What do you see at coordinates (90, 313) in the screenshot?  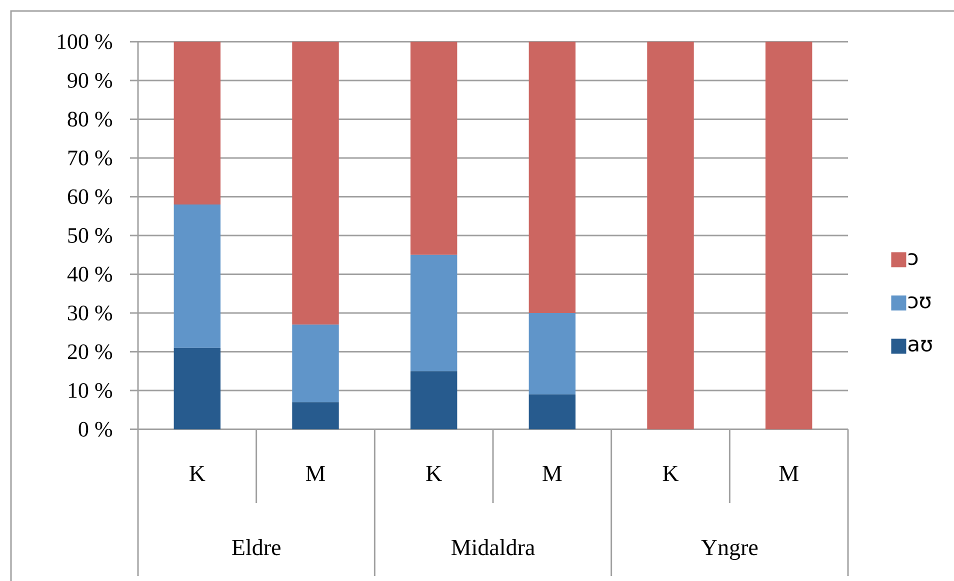 I see `y-tick-label: 30 %` at bounding box center [90, 313].